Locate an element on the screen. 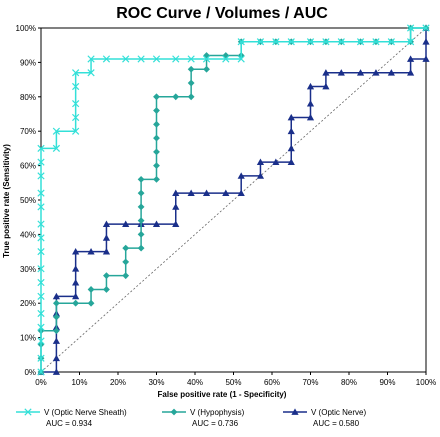 The image size is (440, 437). y-tick-label: 80% is located at coordinates (28, 97).